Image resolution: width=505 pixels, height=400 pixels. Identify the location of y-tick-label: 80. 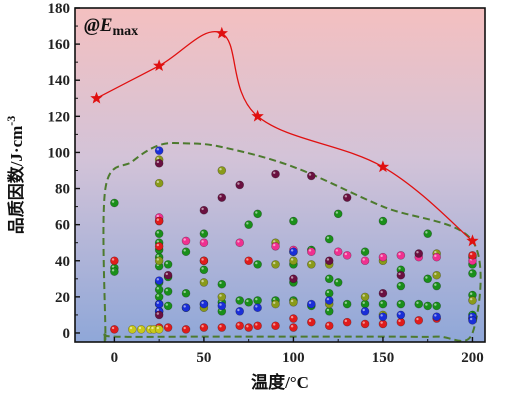
(62, 190).